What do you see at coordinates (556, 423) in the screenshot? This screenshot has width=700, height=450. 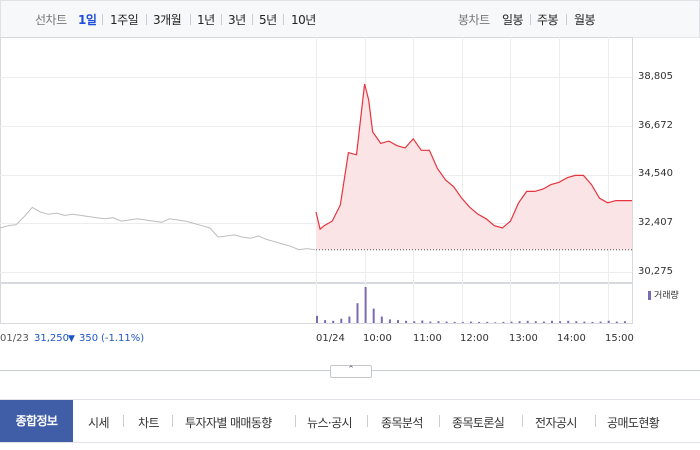 I see `tab-disclosure: 전자공시` at bounding box center [556, 423].